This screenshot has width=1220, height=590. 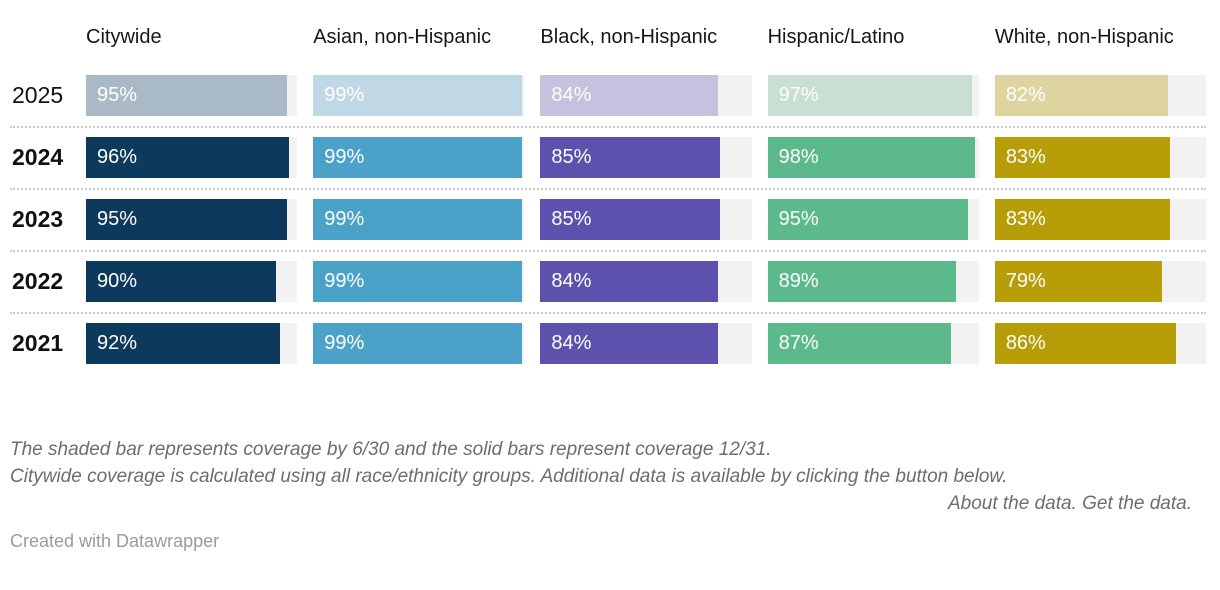 I want to click on bar-2024-2: 85%, so click(x=630, y=157).